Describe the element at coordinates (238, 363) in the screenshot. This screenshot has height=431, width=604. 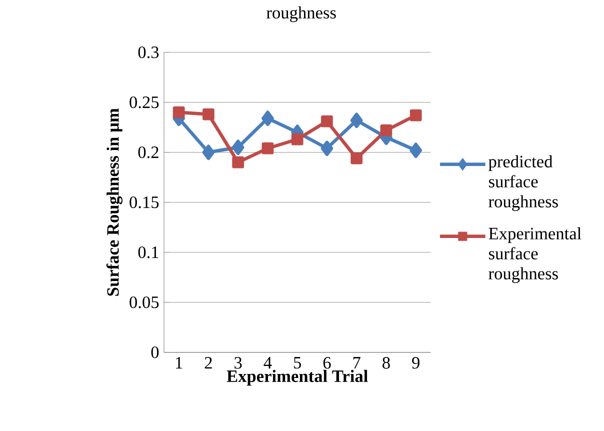
I see `x-tick-label: 3` at that location.